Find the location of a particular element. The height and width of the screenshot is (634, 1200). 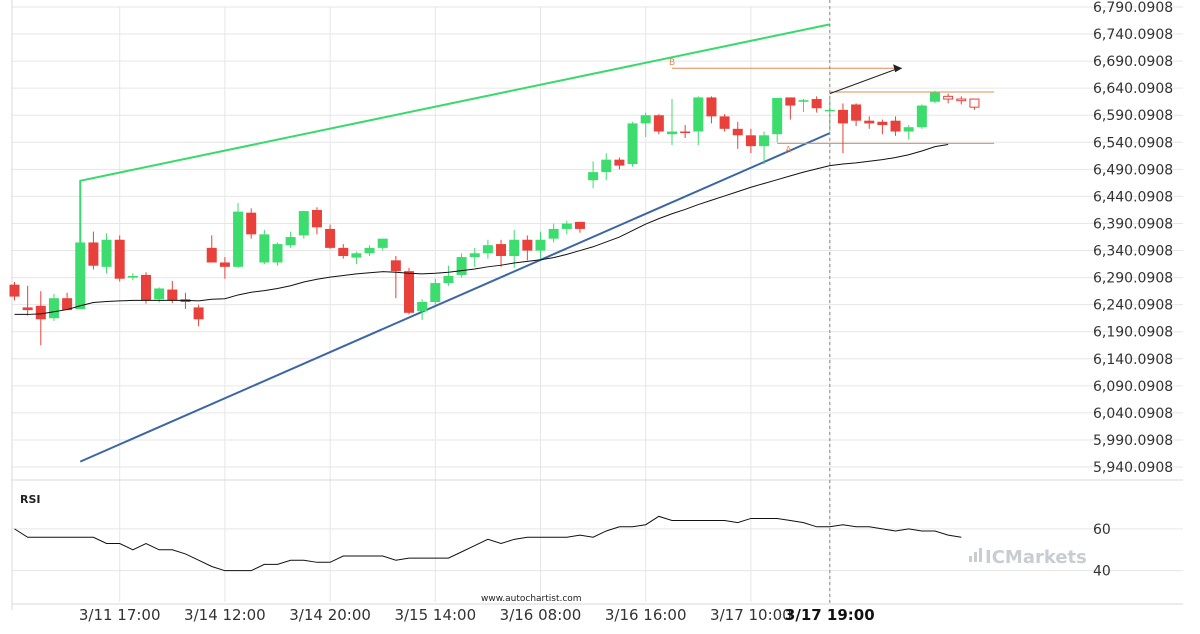

y-tick-label: 6,290.0908 is located at coordinates (1133, 279).